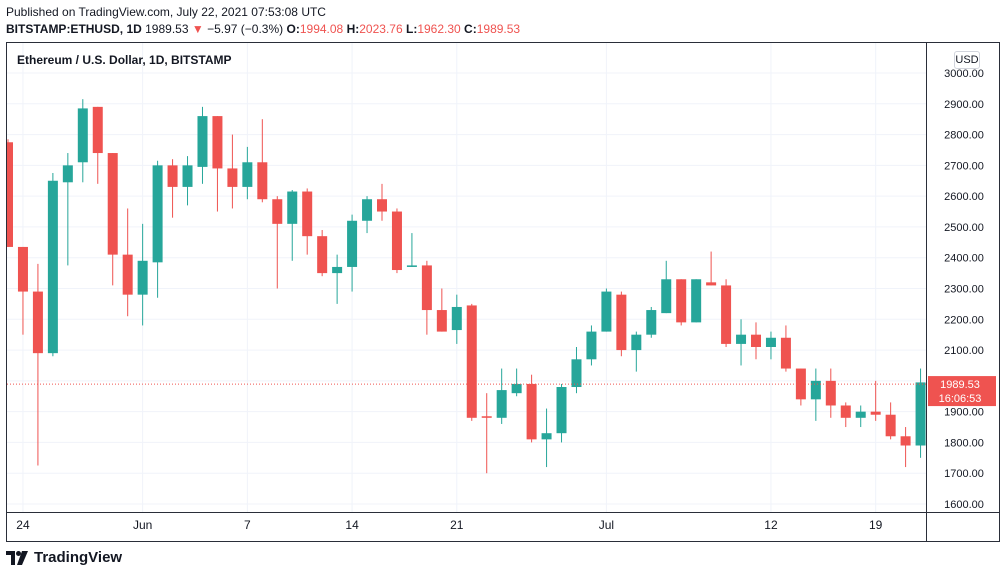  I want to click on y-tick-label: 1800.00, so click(964, 443).